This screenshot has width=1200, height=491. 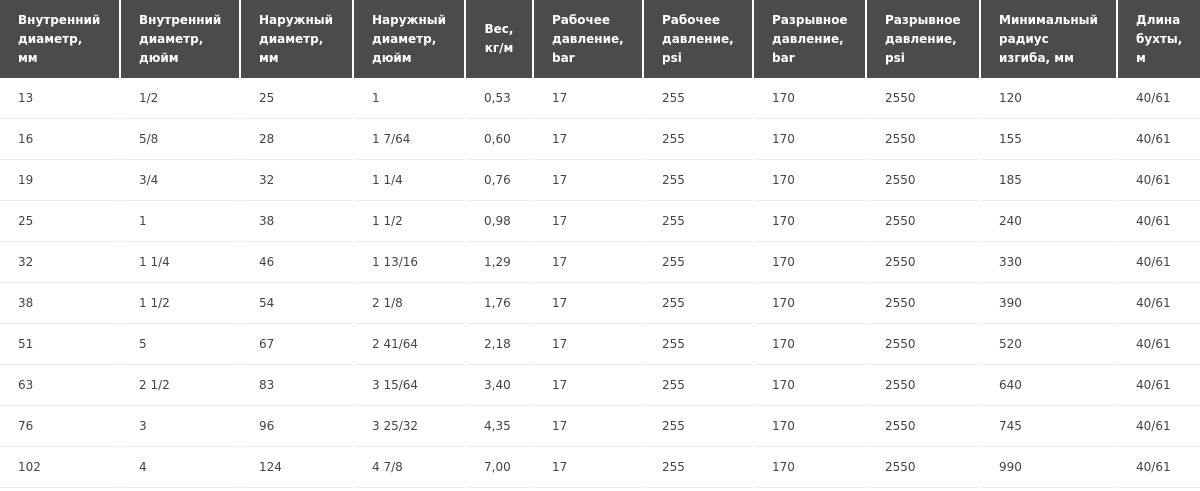 I want to click on header-cell: Разрывное давление, psi, so click(x=923, y=39).